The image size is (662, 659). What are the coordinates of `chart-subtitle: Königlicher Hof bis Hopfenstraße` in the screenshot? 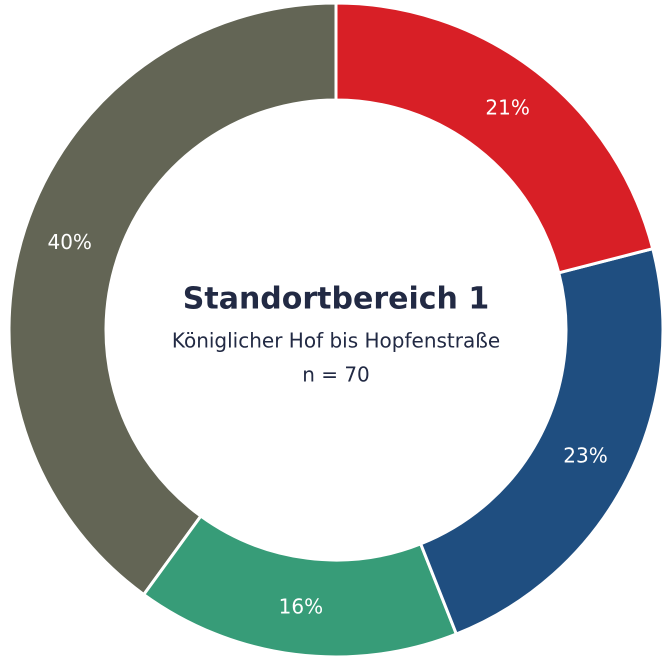 It's located at (336, 341).